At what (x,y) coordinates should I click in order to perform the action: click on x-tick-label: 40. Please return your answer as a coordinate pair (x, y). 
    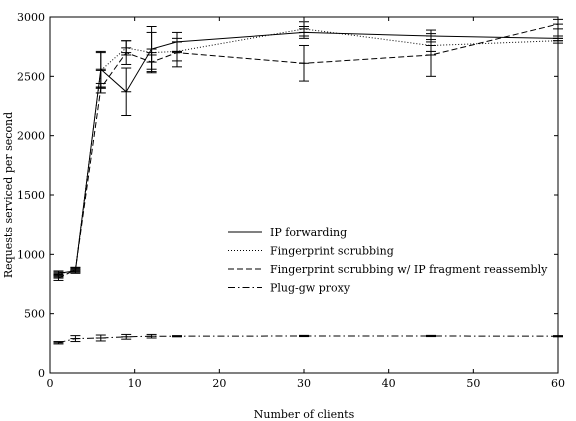
    Looking at the image, I should click on (389, 383).